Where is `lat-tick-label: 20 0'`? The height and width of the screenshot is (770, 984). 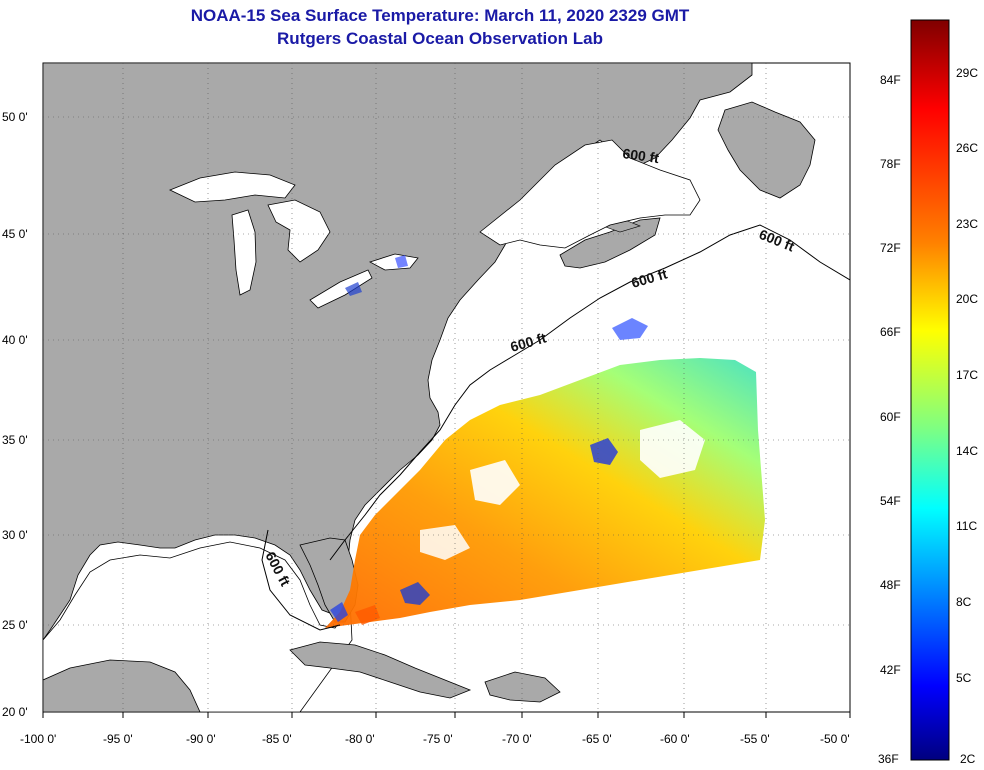
lat-tick-label: 20 0' is located at coordinates (15, 712).